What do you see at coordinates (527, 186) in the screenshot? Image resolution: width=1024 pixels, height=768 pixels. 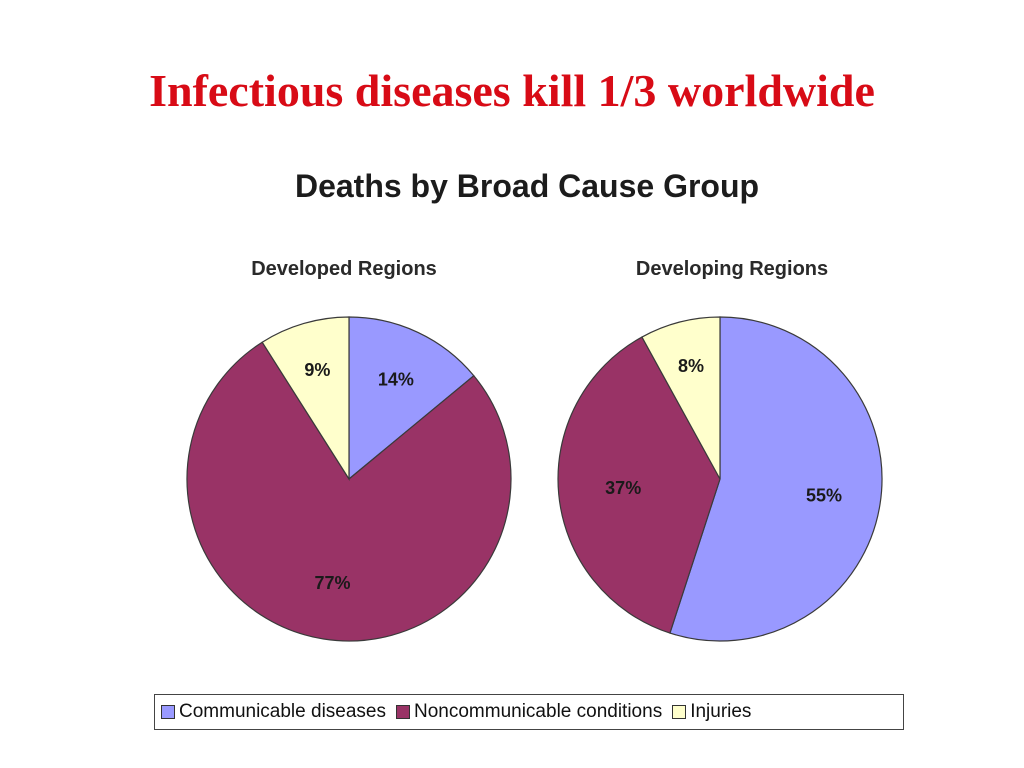 I see `chart-title: Deaths by Broad Cause Group` at bounding box center [527, 186].